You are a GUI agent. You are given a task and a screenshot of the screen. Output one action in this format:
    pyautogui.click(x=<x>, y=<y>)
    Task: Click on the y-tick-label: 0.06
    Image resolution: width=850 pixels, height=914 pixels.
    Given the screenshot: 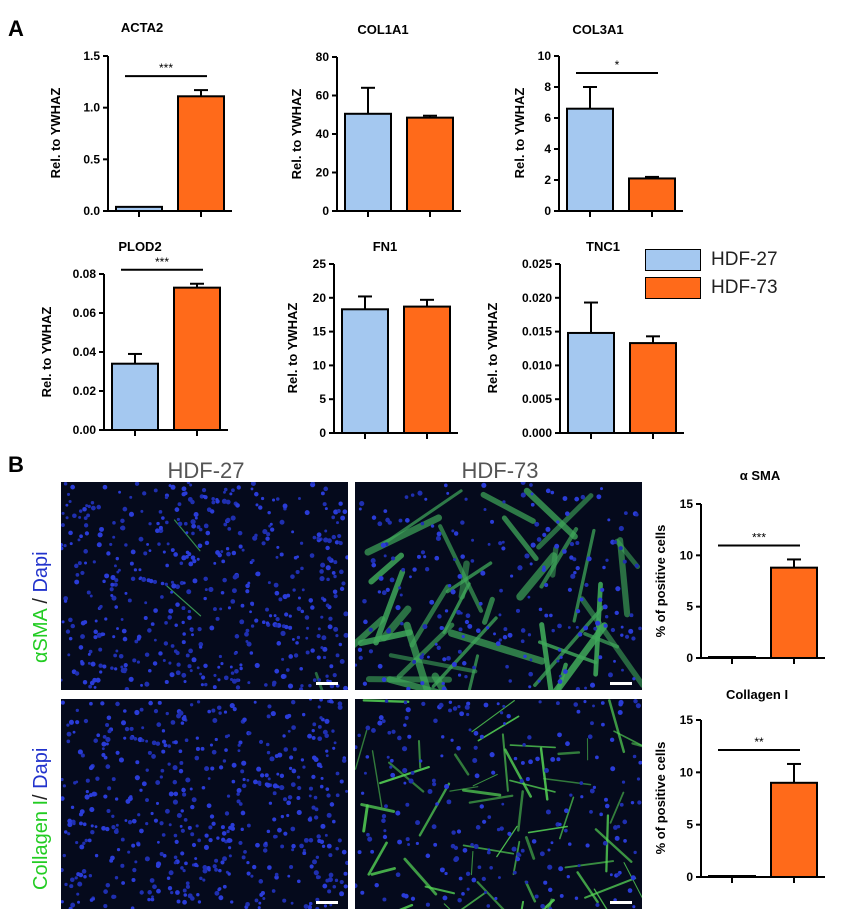 What is the action you would take?
    pyautogui.click(x=85, y=313)
    